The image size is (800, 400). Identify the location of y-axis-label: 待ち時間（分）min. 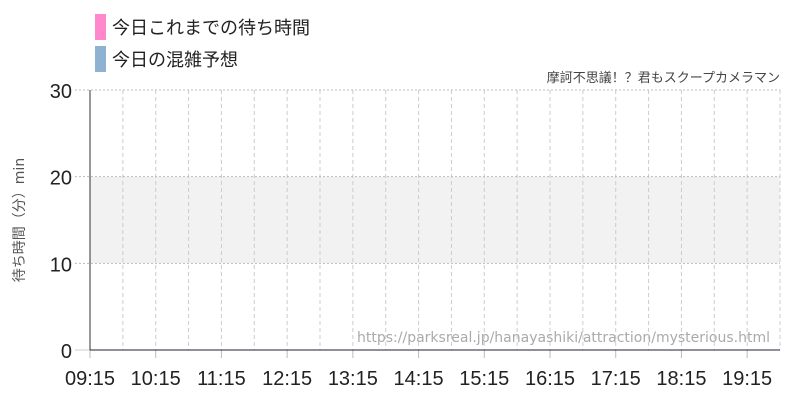
(20, 220).